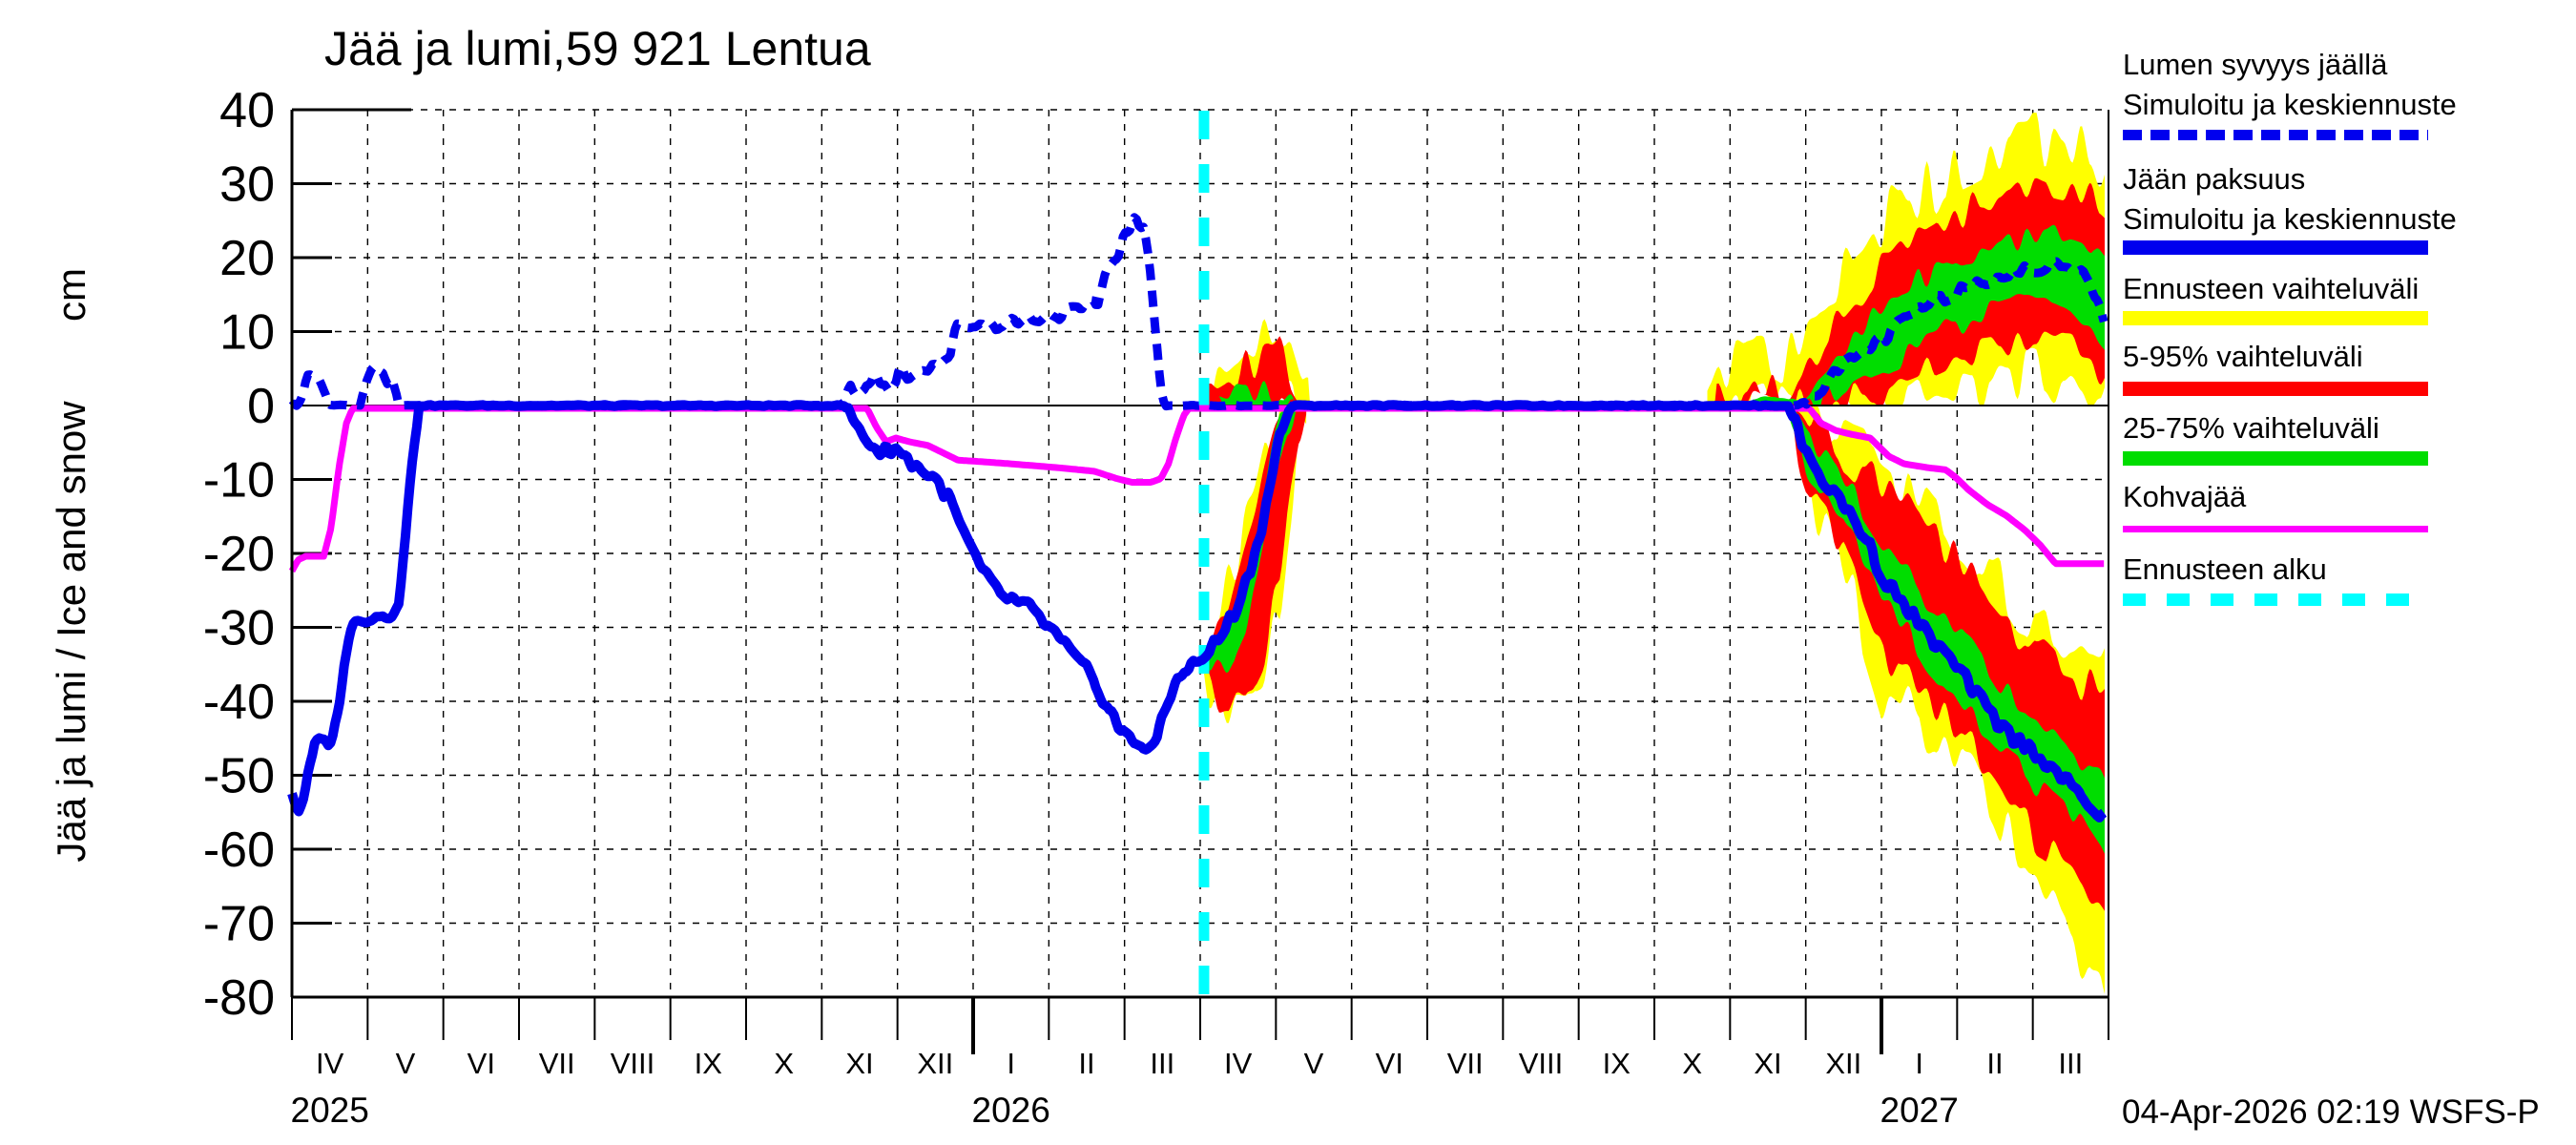  What do you see at coordinates (2255, 64) in the screenshot?
I see `legend-label-snow-1: Lumen syvyys jäällä` at bounding box center [2255, 64].